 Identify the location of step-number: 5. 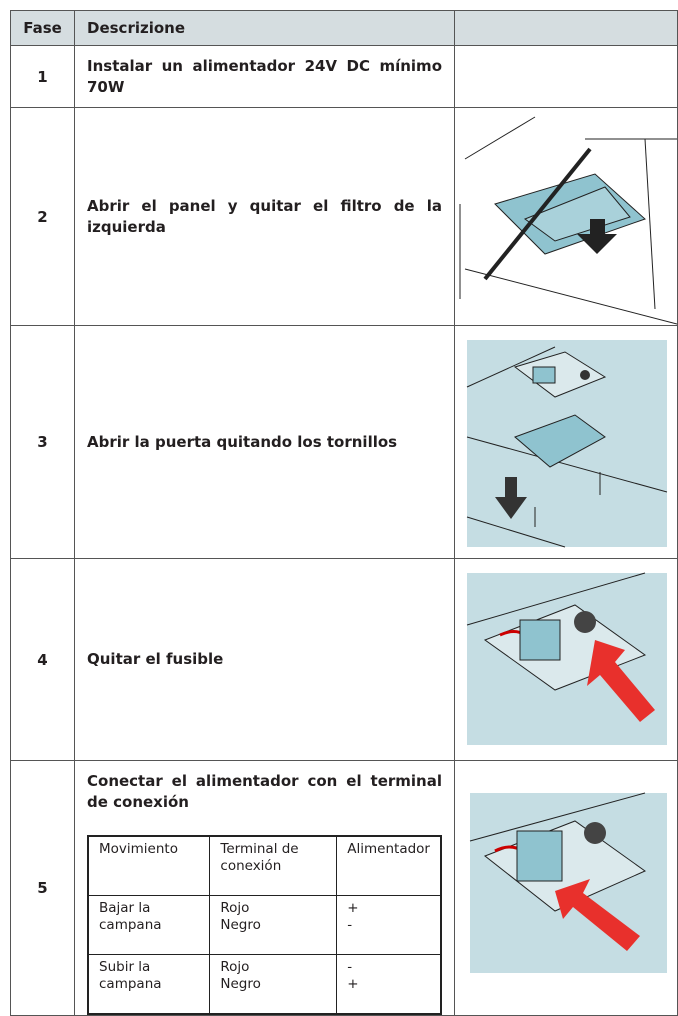
(42, 888).